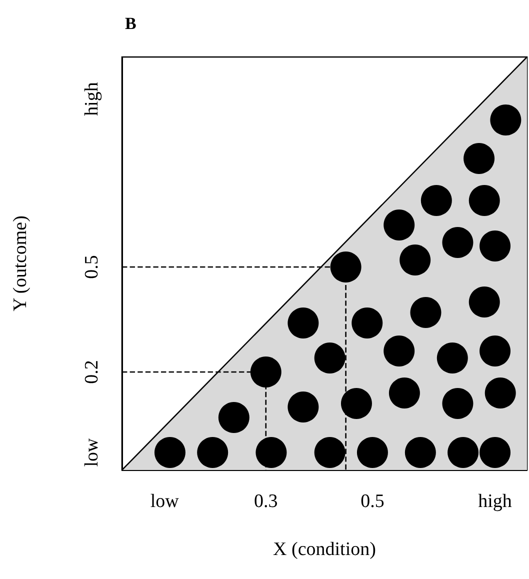  Describe the element at coordinates (266, 501) in the screenshot. I see `x-tick-label: 0.3` at that location.